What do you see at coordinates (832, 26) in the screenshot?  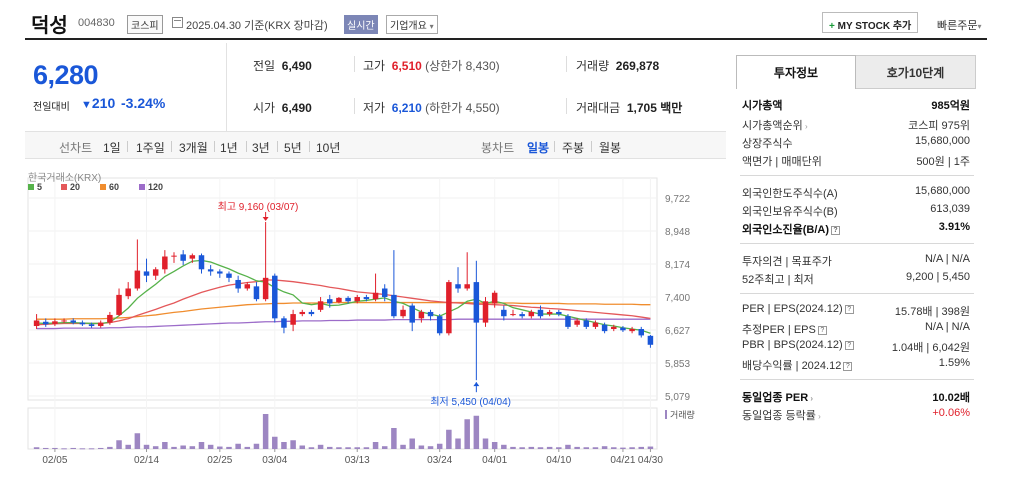 I see `plus-icon: +` at bounding box center [832, 26].